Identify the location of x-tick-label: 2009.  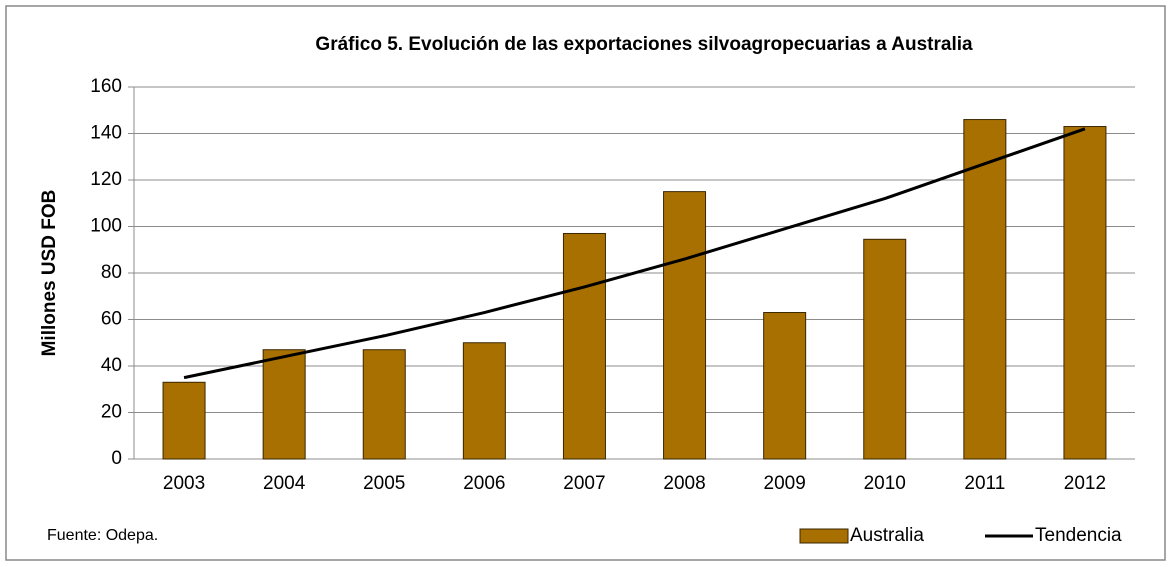
(785, 483).